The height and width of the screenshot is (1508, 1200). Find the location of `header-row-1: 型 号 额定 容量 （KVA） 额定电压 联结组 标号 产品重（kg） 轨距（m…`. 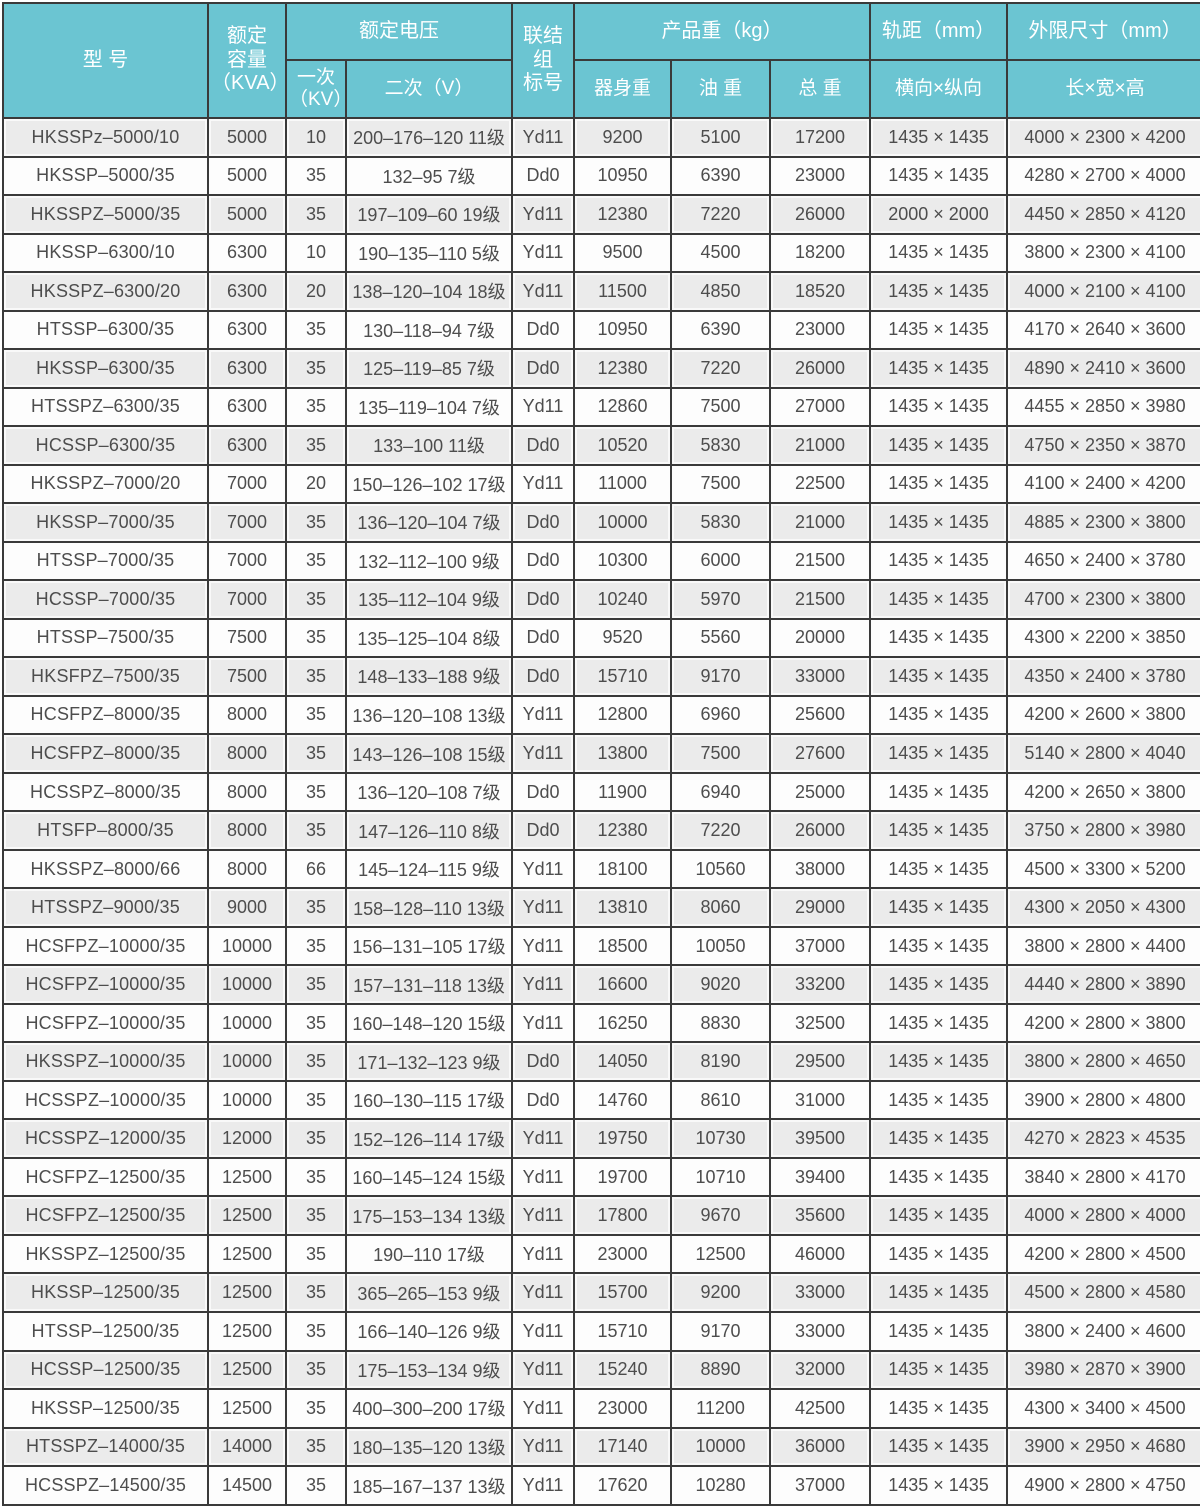

header-row-1: 型 号 额定 容量 （KVA） 额定电压 联结组 标号 产品重（kg） 轨距（m… is located at coordinates (601, 60).